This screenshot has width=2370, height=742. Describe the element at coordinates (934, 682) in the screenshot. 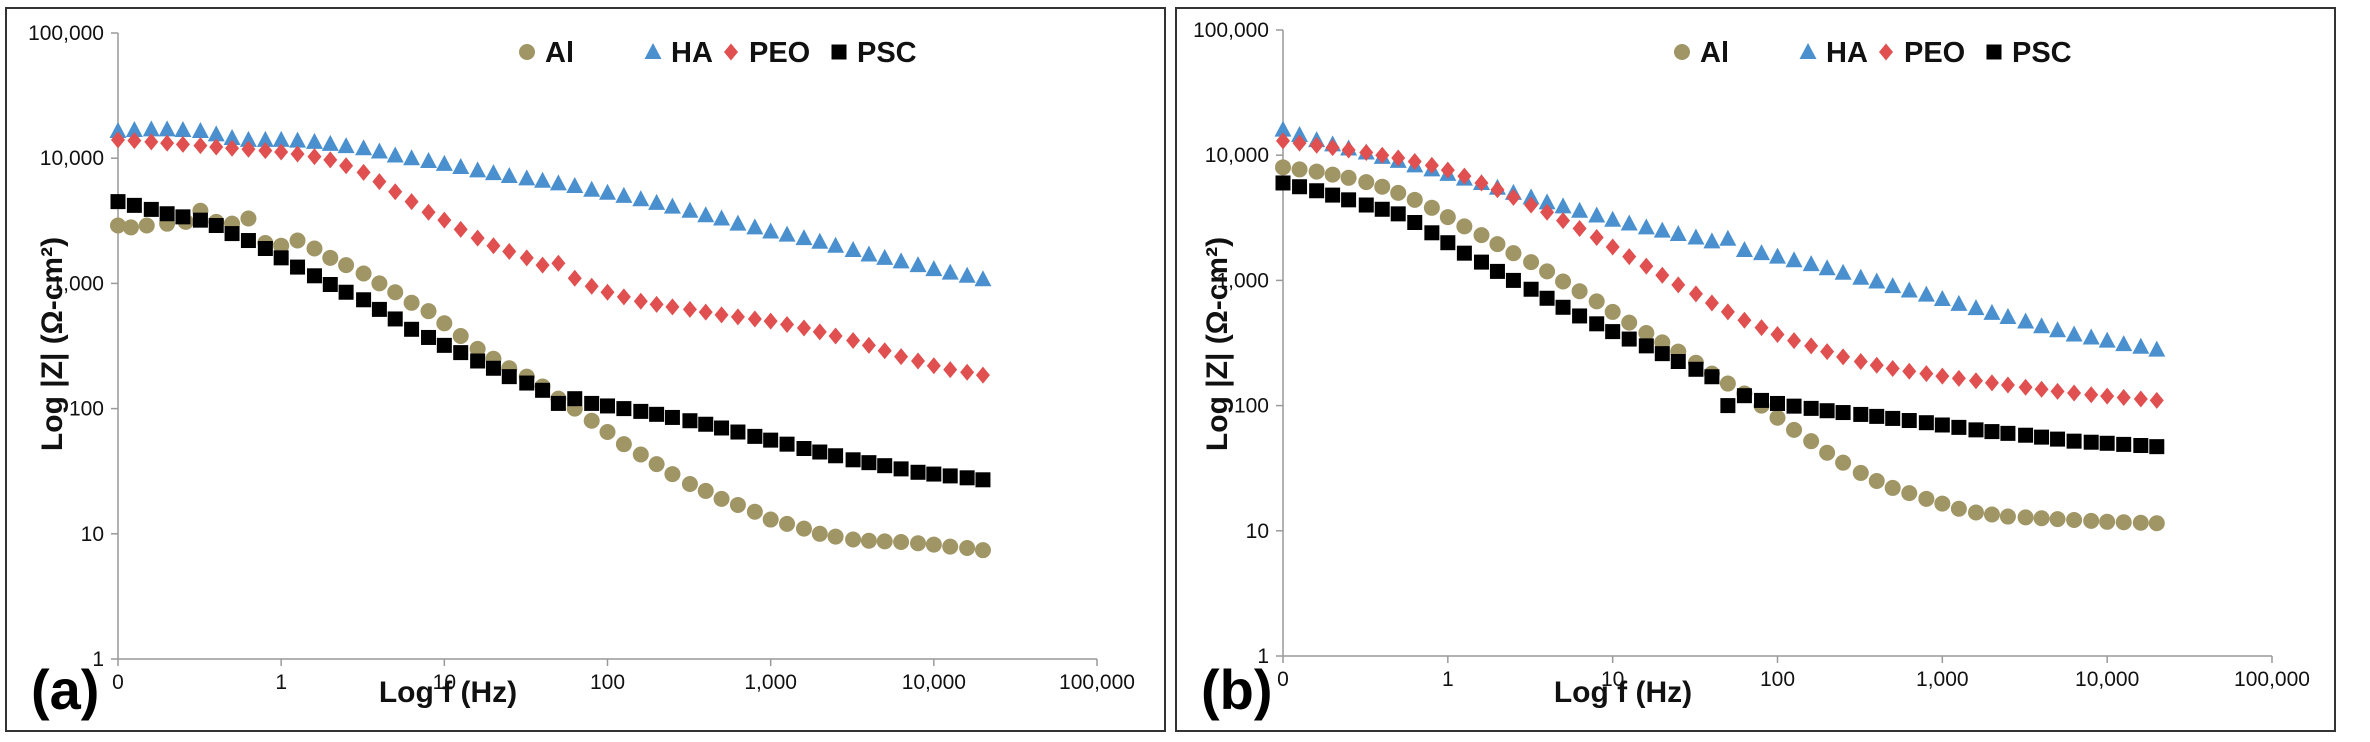

I see `x-tick-label: 10,000` at that location.